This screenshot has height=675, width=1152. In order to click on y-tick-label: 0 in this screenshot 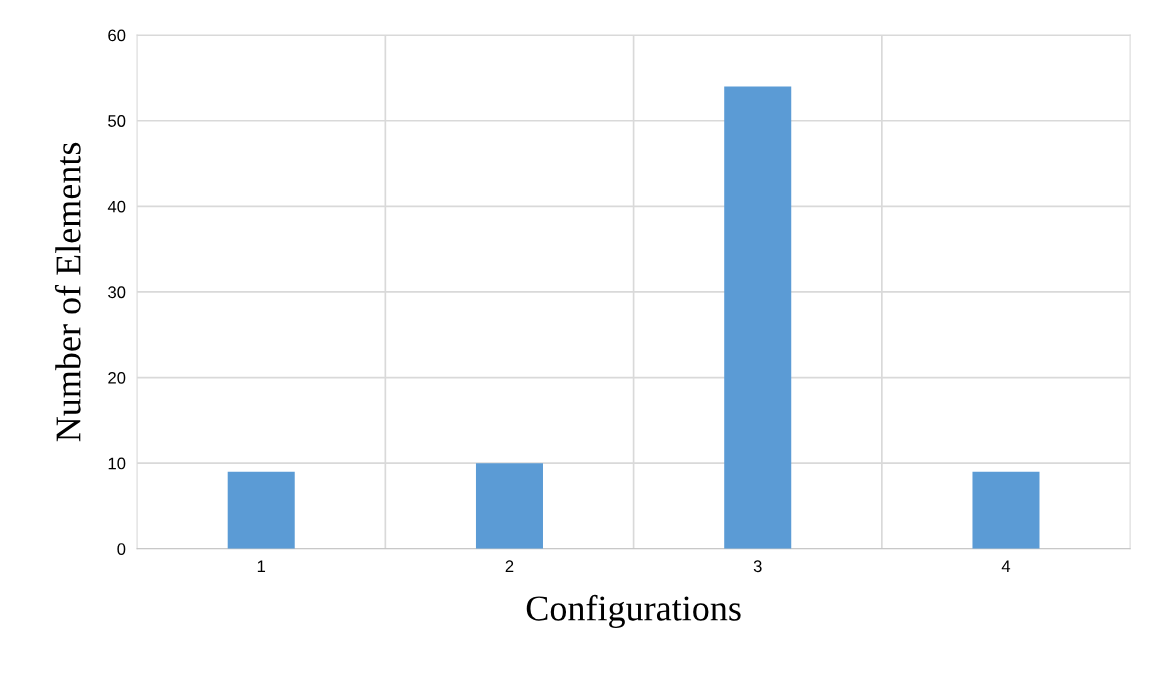, I will do `click(121, 549)`.